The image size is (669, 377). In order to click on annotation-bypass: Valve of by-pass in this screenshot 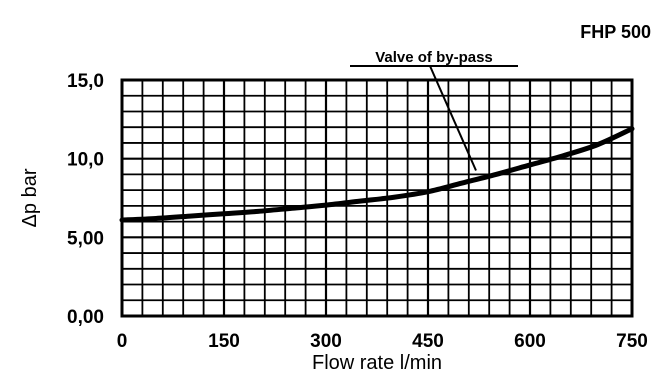, I will do `click(434, 108)`.